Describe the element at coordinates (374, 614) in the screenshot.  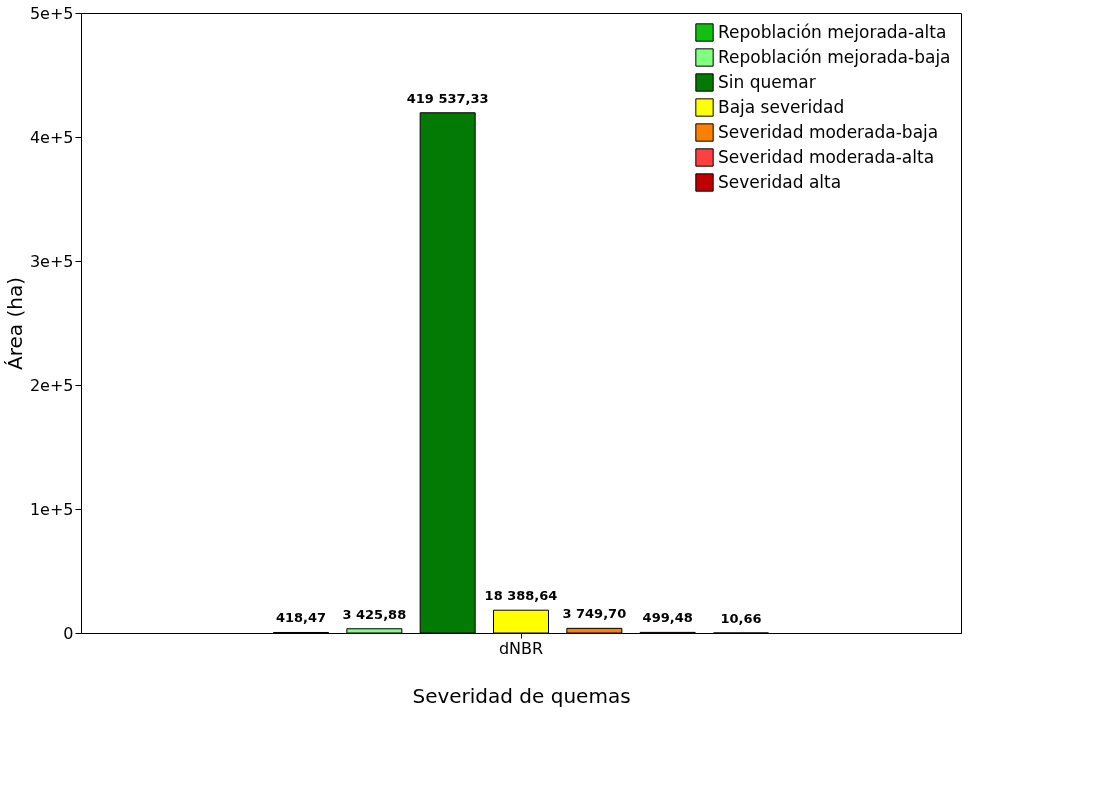
I see `data-label: 3 425,88` at that location.